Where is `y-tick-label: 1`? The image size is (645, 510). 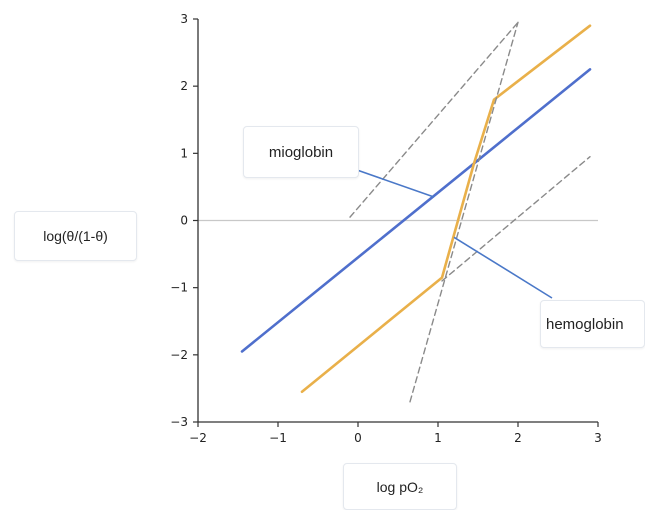
y-tick-label: 1 is located at coordinates (184, 153).